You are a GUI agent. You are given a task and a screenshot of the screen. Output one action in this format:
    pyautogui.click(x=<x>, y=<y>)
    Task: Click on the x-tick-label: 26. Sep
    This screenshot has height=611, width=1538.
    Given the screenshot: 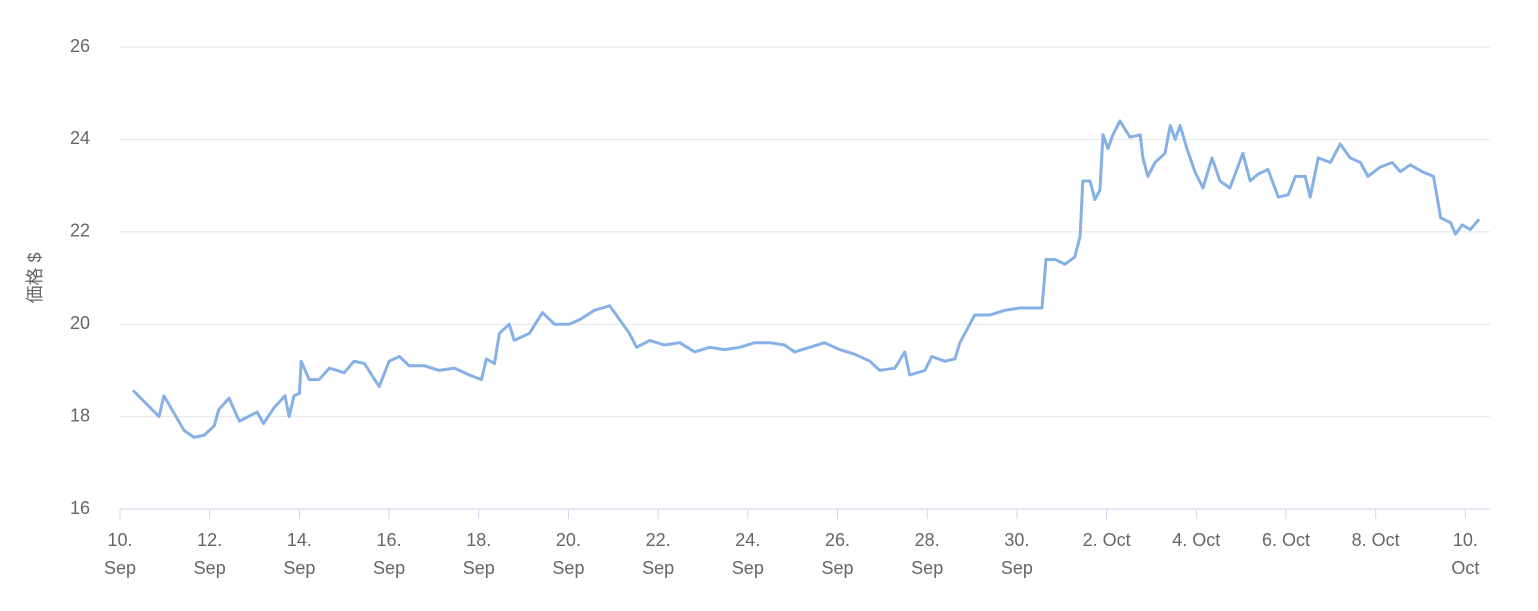 What is the action you would take?
    pyautogui.click(x=837, y=554)
    